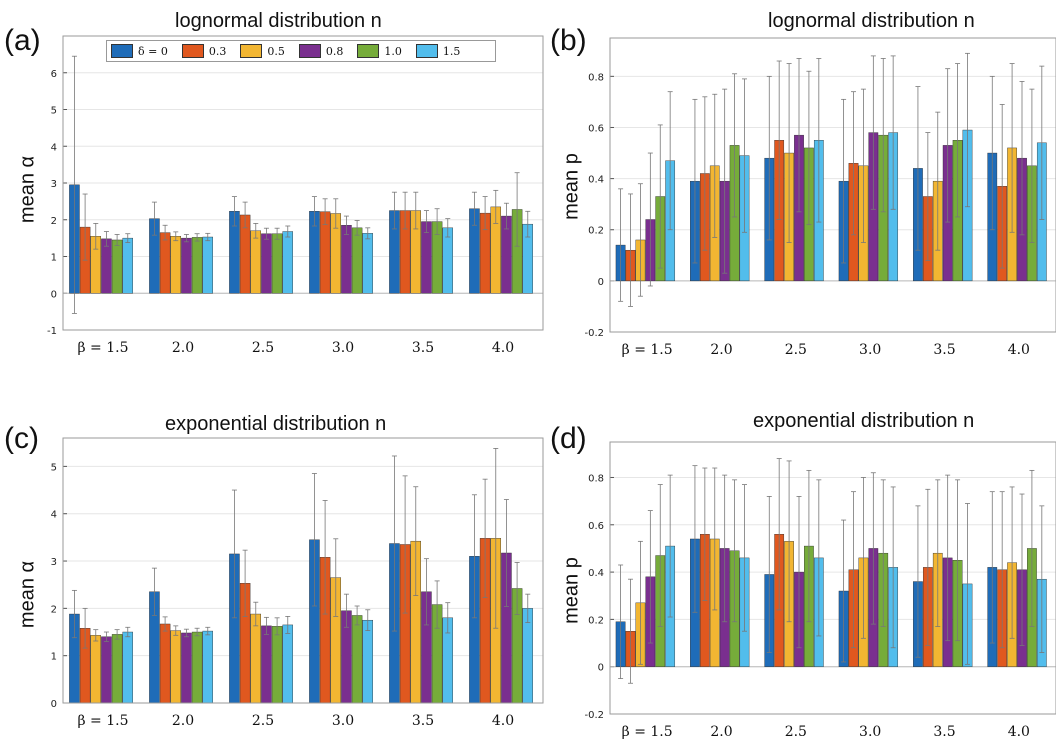  I want to click on legend-label: 0.5, so click(276, 51).